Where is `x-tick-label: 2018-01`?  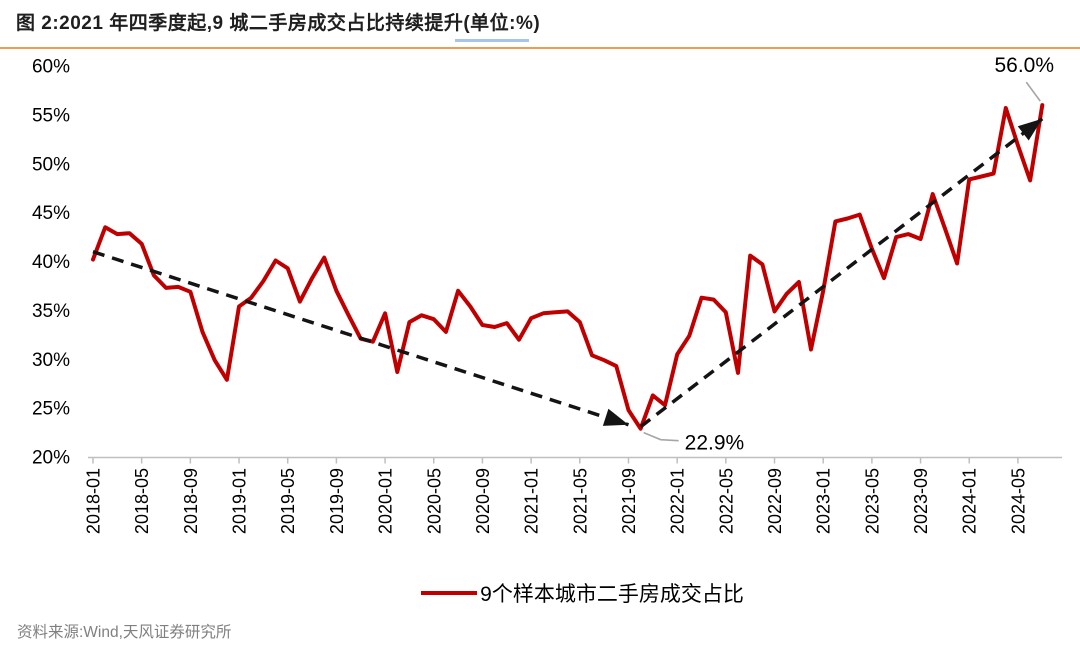
x-tick-label: 2018-01 is located at coordinates (94, 501).